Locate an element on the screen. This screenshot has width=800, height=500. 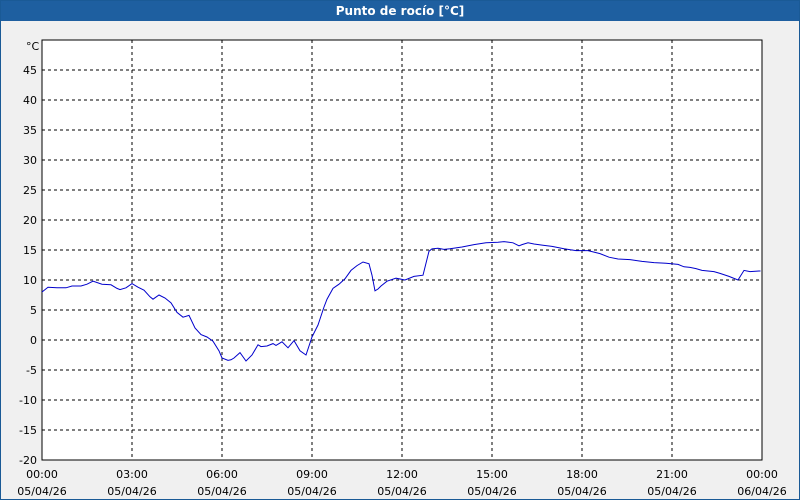
y-axis-label: °C is located at coordinates (33, 46).